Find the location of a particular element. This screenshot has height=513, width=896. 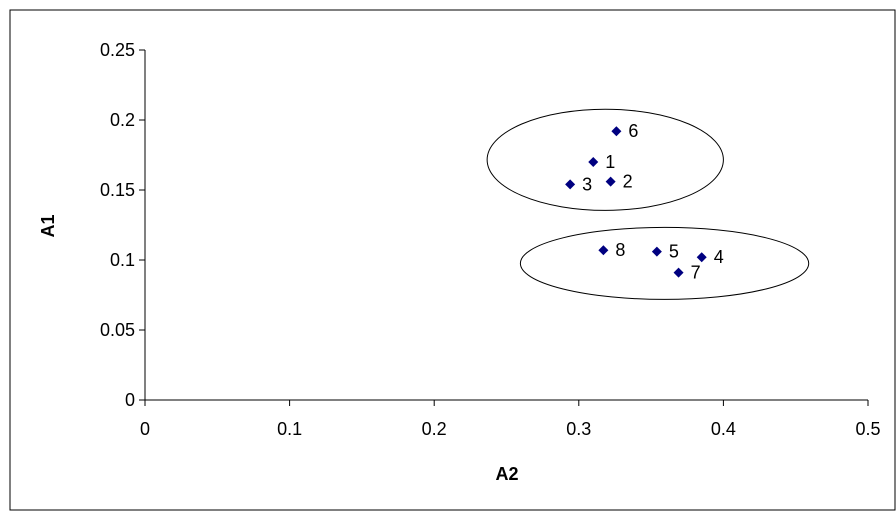

data-label-6: 6 is located at coordinates (633, 131).